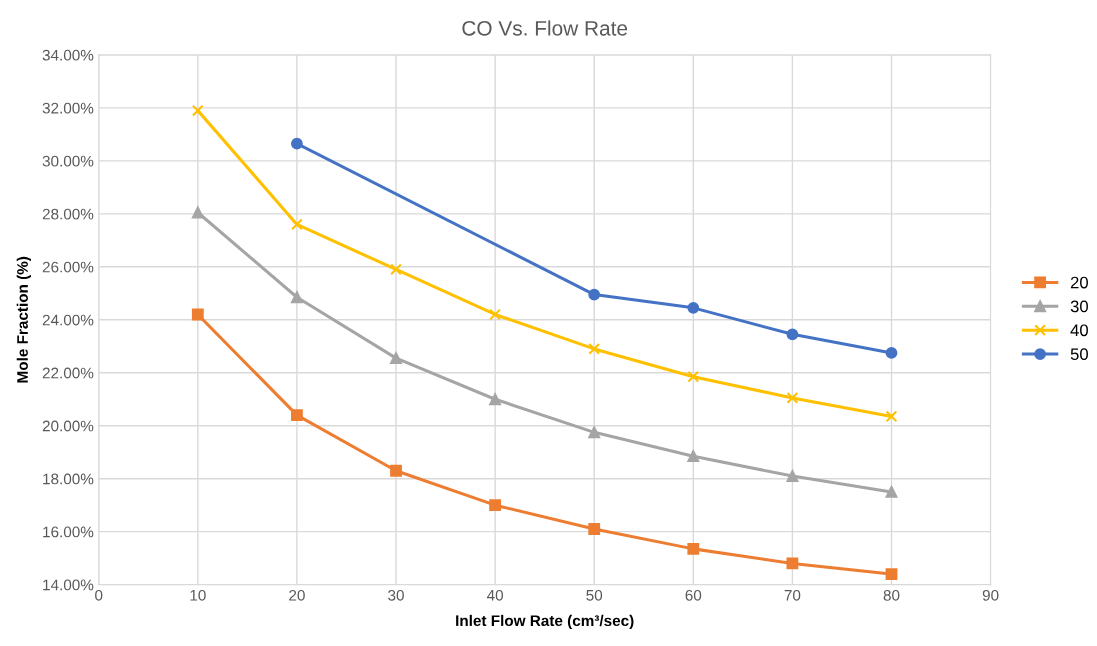  What do you see at coordinates (68, 585) in the screenshot?
I see `y-tick-label: 14.00%` at bounding box center [68, 585].